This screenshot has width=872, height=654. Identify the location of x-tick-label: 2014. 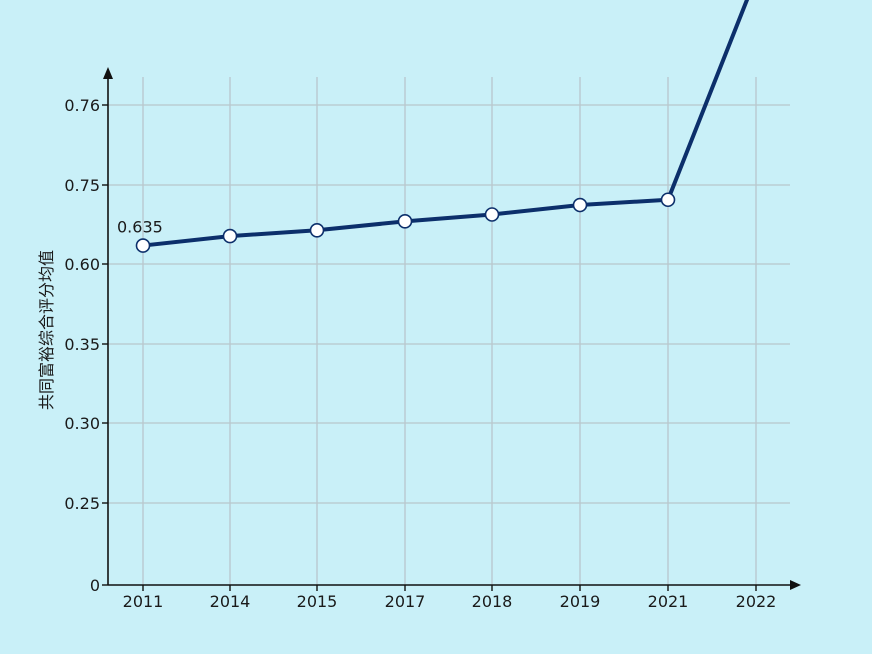
(230, 601).